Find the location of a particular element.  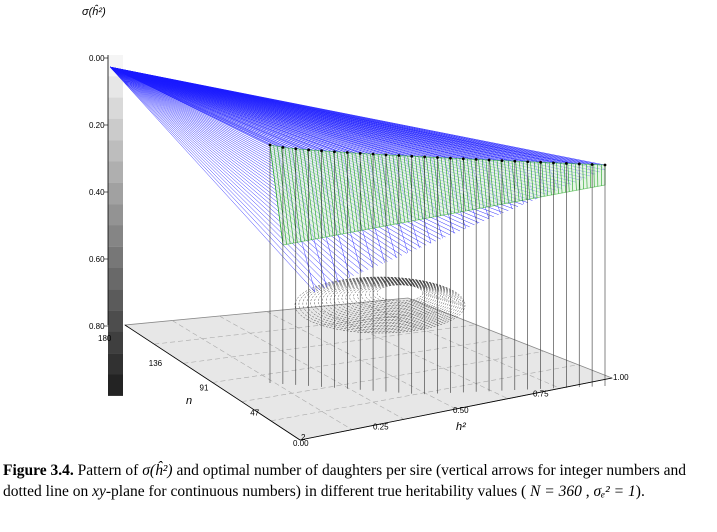

caption-sigma: σ(ĥ²) is located at coordinates (157, 470).